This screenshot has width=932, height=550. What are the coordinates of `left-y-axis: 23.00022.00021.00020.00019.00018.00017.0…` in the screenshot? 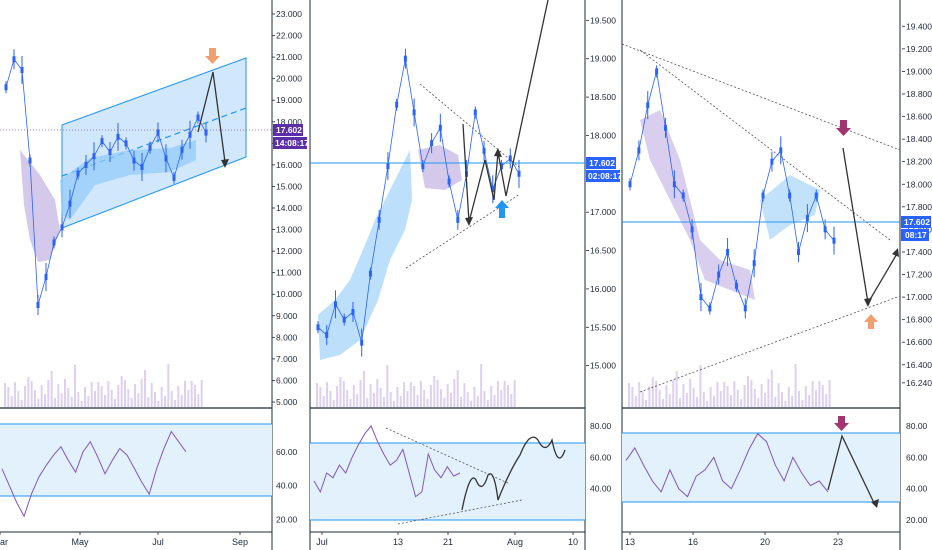 It's located at (287, 208).